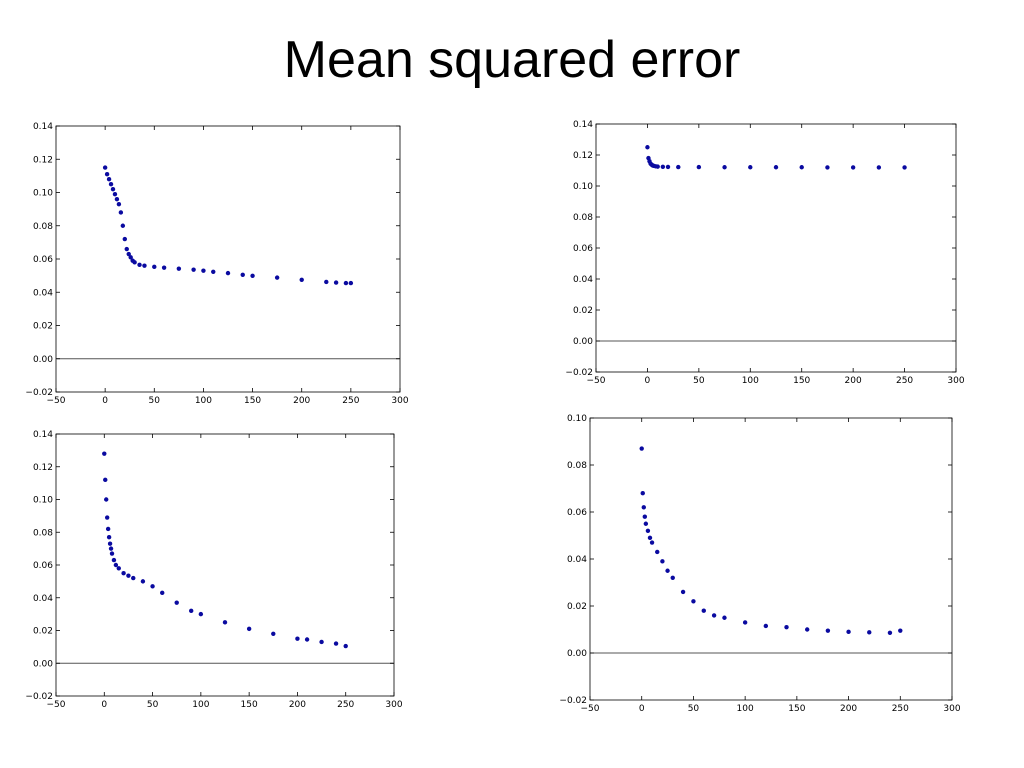 This screenshot has width=1024, height=768. I want to click on y-tick-label: 0.10, so click(577, 419).